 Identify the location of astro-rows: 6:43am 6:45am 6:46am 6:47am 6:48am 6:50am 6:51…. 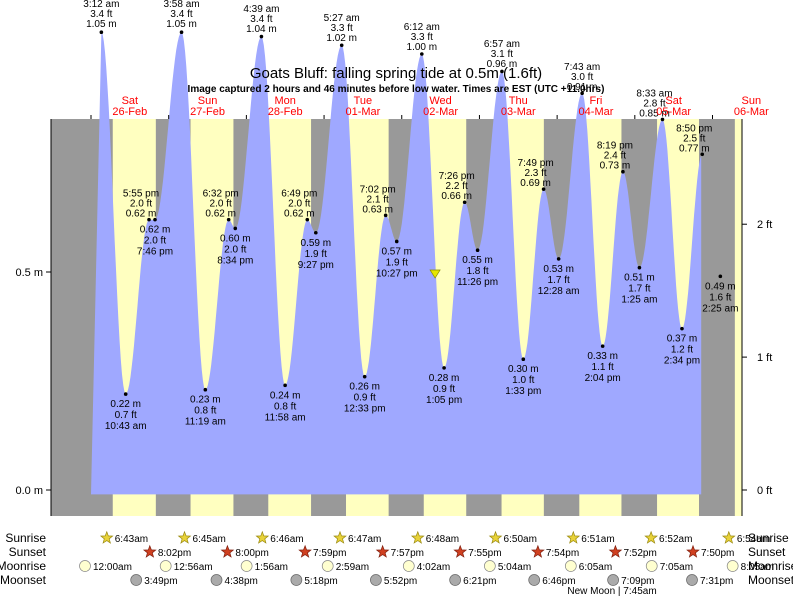
(396, 563).